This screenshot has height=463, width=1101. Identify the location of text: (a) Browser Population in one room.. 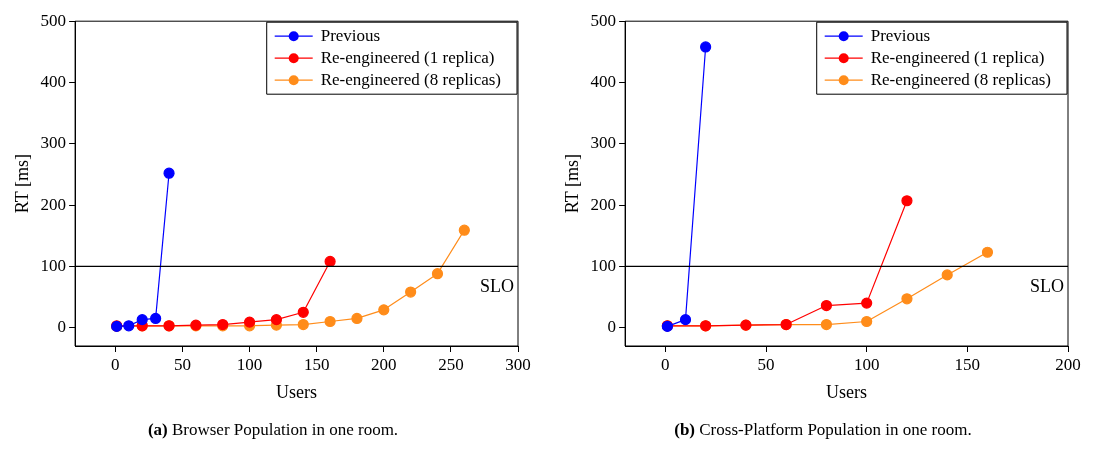
(273, 429).